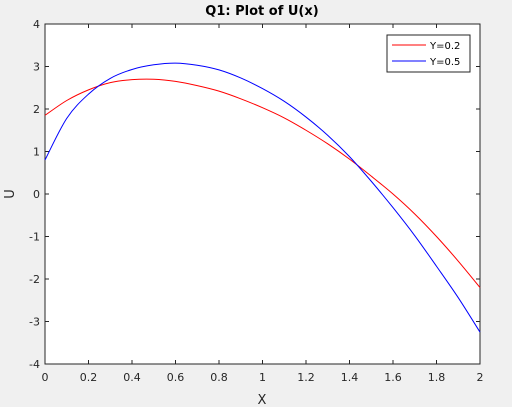 Image resolution: width=512 pixels, height=407 pixels. Describe the element at coordinates (45, 377) in the screenshot. I see `x-tick-label: 0` at that location.